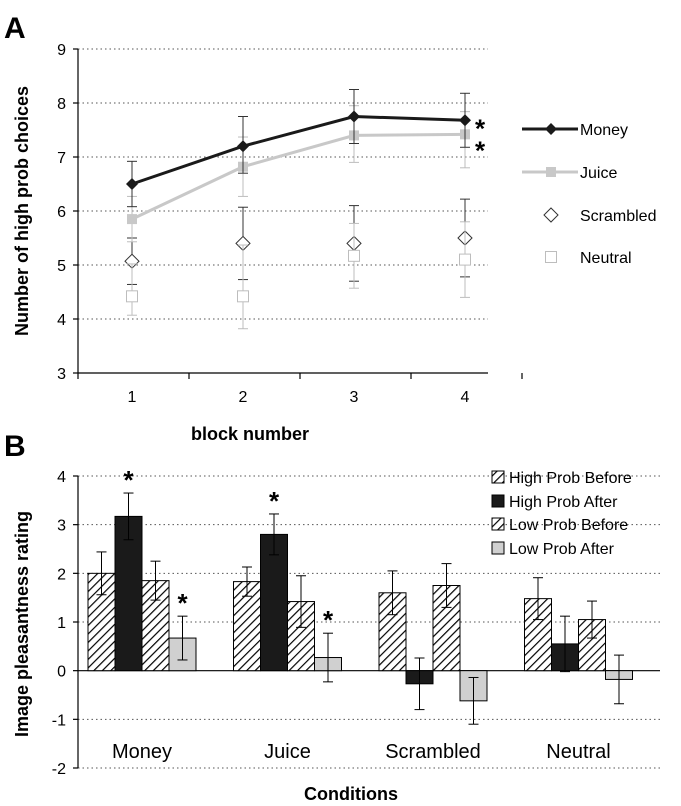  What do you see at coordinates (575, 130) in the screenshot?
I see `legend-item-money: Money` at bounding box center [575, 130].